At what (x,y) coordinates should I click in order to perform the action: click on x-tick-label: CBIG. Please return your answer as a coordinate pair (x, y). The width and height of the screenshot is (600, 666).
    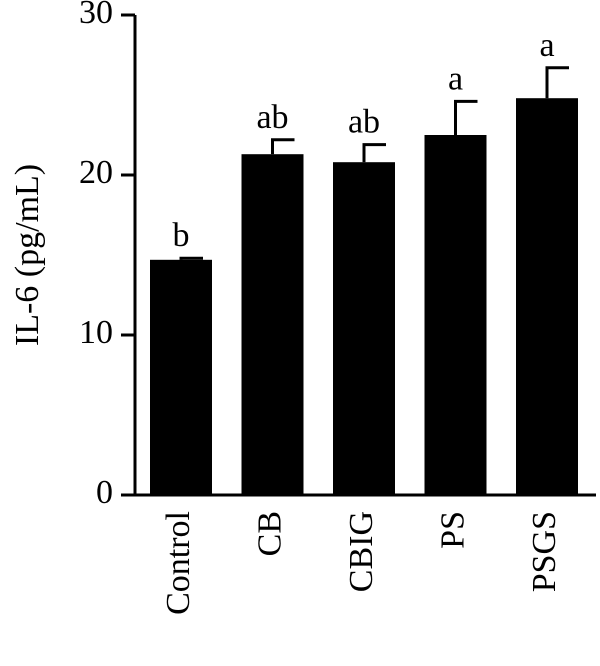
    Looking at the image, I should click on (361, 551).